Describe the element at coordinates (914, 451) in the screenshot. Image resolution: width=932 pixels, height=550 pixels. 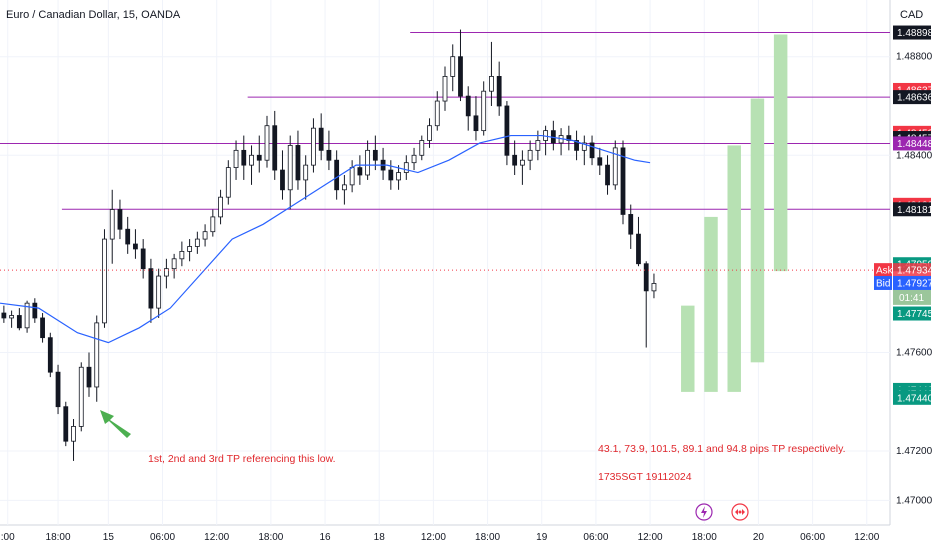
I see `price-tick-label: 1.47200` at that location.